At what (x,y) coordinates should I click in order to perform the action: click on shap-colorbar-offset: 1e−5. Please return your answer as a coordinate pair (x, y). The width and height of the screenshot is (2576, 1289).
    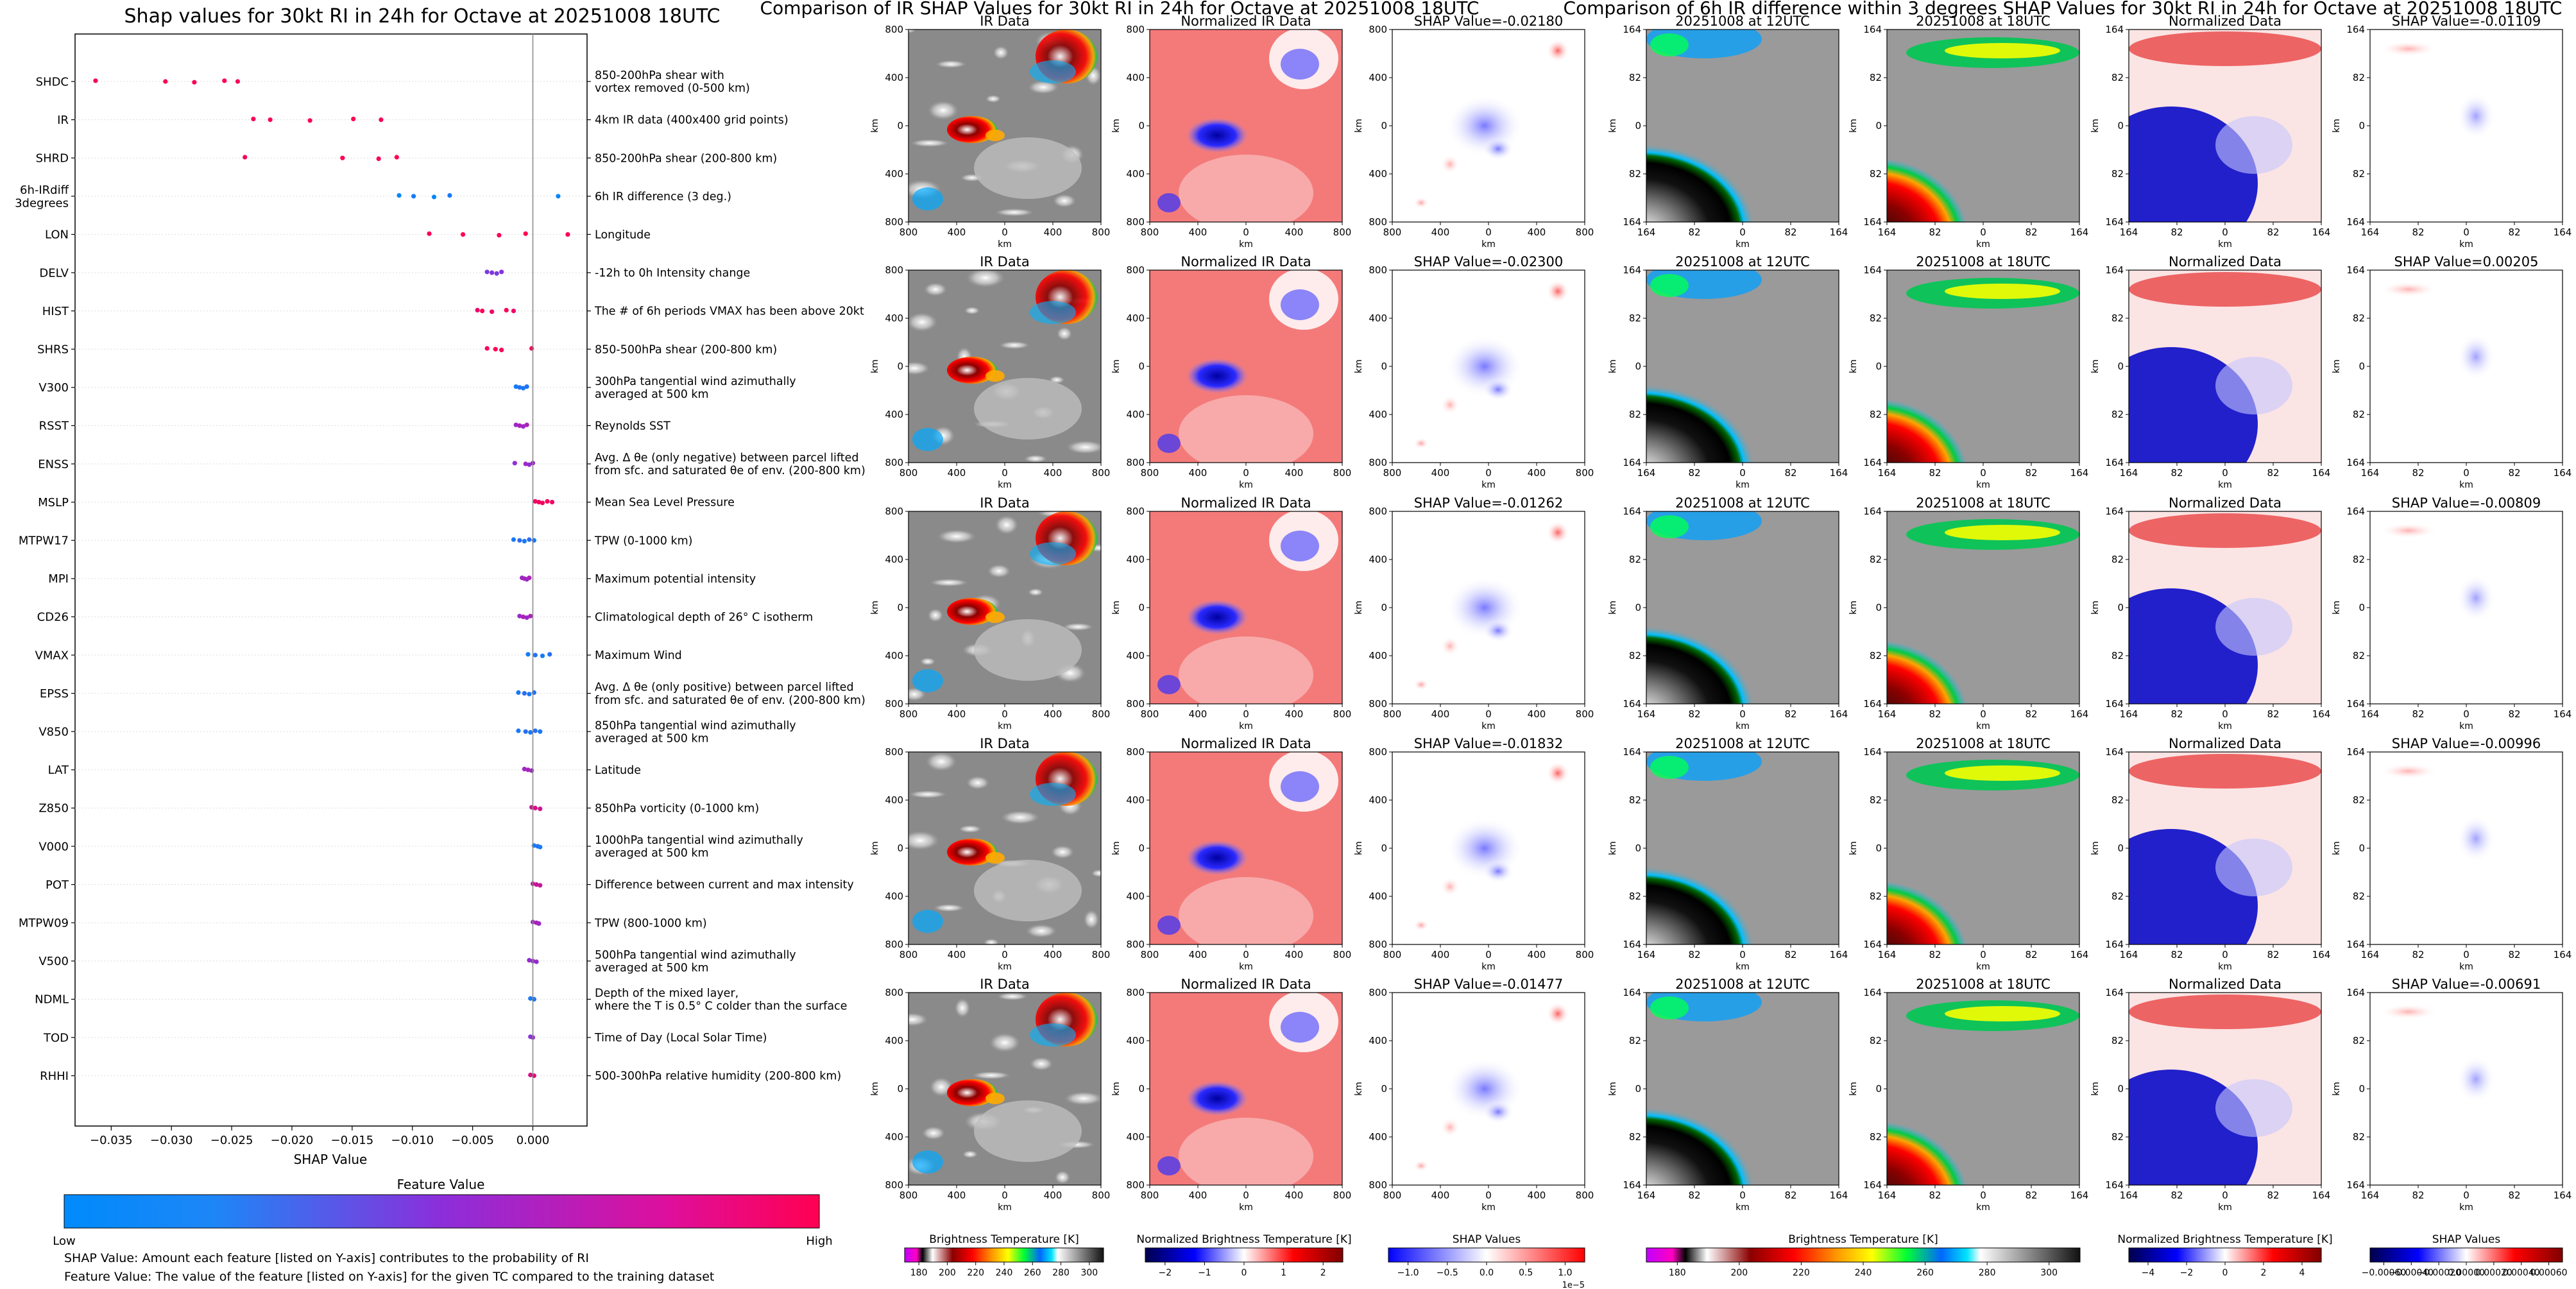
    Looking at the image, I should click on (1573, 1285).